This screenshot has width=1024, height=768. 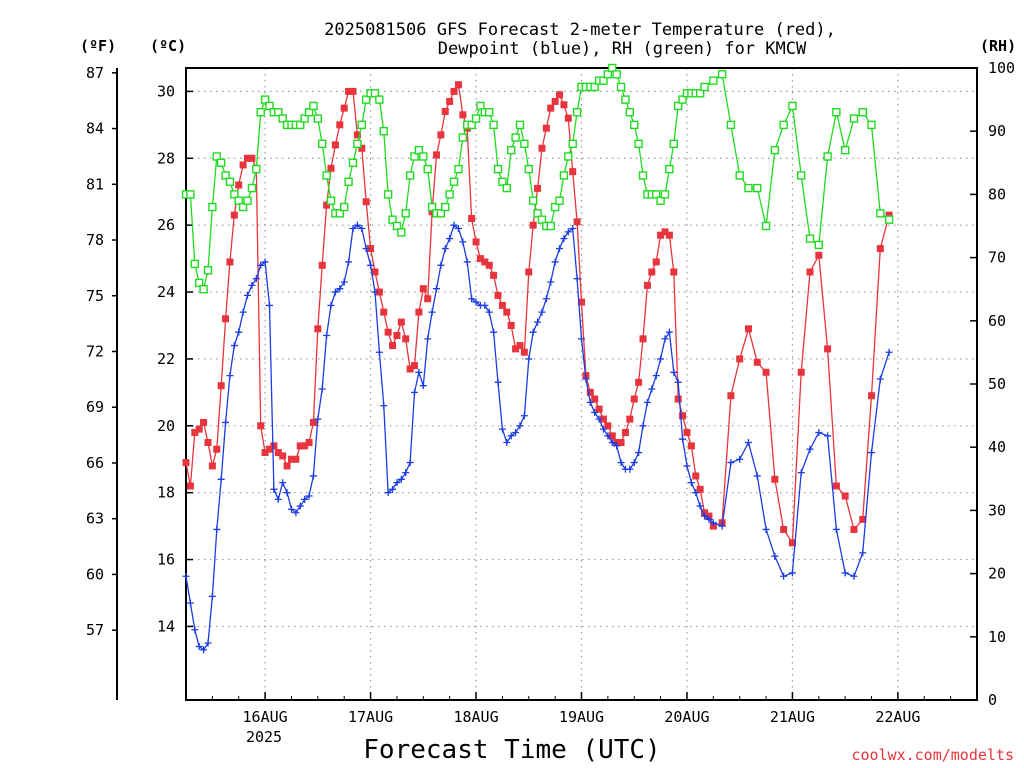 I want to click on fahrenheit-tick-label: 75, so click(x=95, y=296).